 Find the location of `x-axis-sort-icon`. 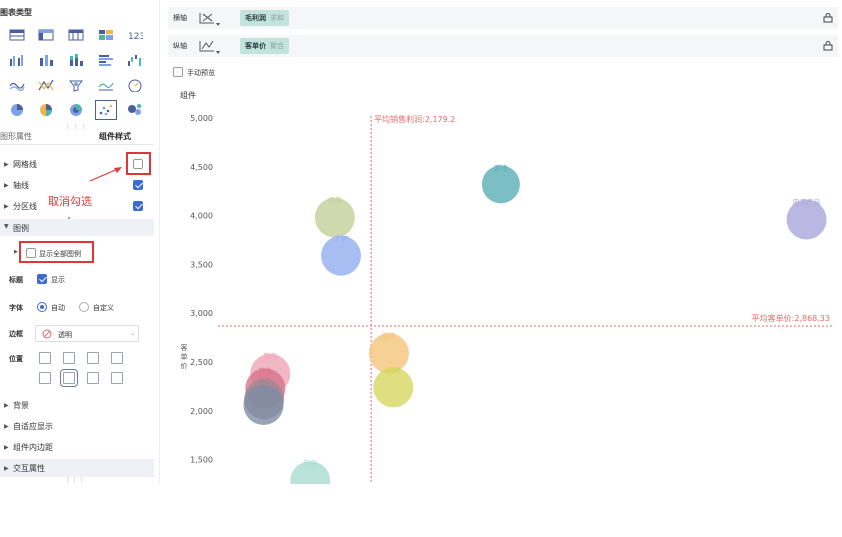

x-axis-sort-icon is located at coordinates (209, 18).